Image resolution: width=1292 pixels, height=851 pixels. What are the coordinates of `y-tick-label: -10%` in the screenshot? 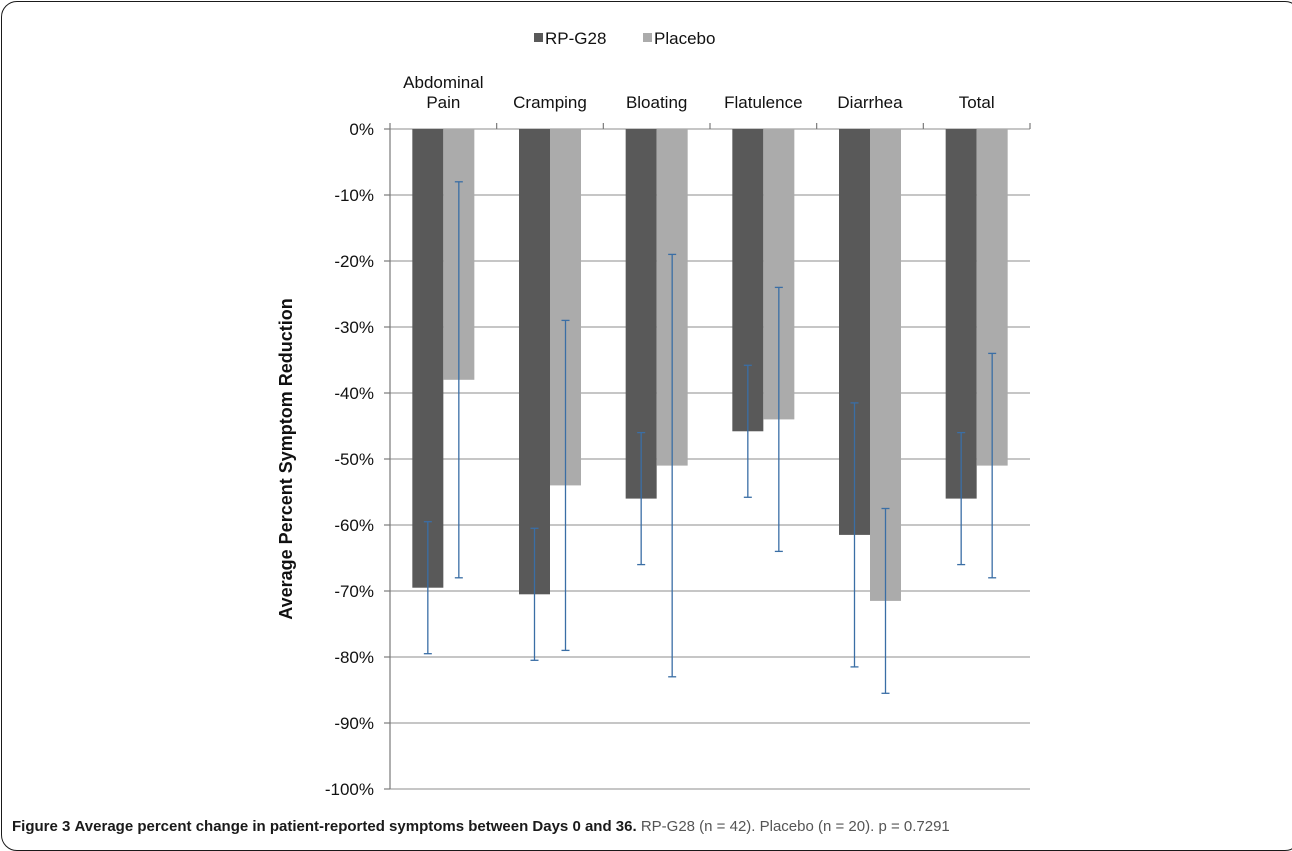 It's located at (354, 195).